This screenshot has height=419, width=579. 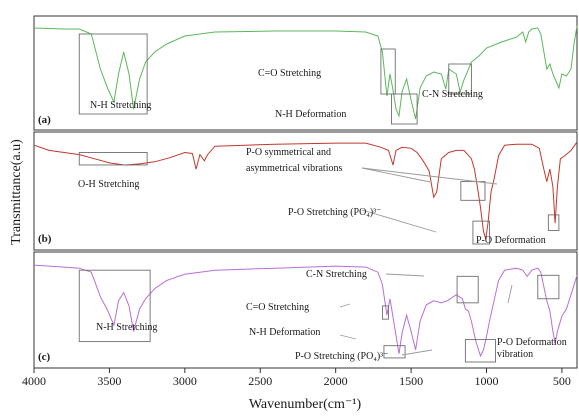 What do you see at coordinates (109, 381) in the screenshot?
I see `x-tick-label: 3500` at bounding box center [109, 381].